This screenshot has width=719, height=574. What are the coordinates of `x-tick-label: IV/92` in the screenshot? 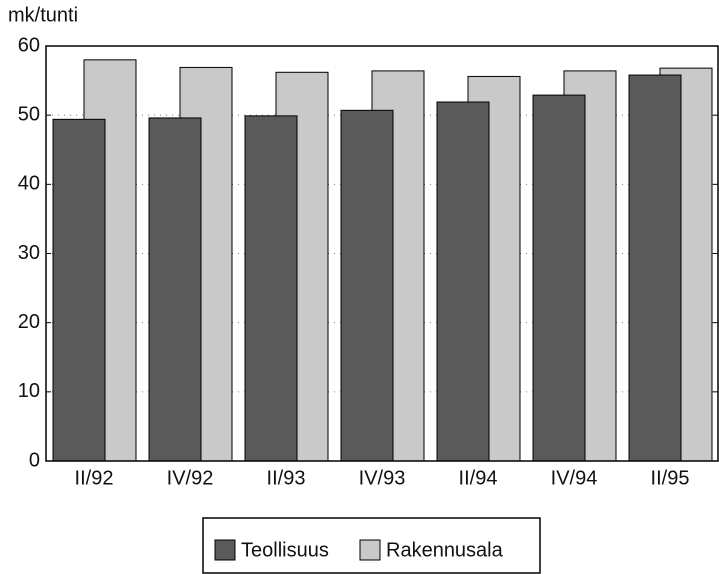 It's located at (190, 478).